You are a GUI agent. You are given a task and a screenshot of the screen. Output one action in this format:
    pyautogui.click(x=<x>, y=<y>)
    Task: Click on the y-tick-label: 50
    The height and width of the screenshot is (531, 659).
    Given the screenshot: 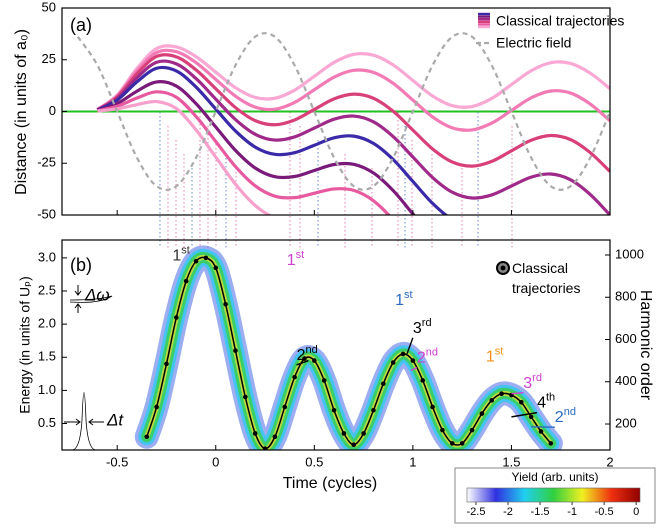 What is the action you would take?
    pyautogui.click(x=49, y=7)
    